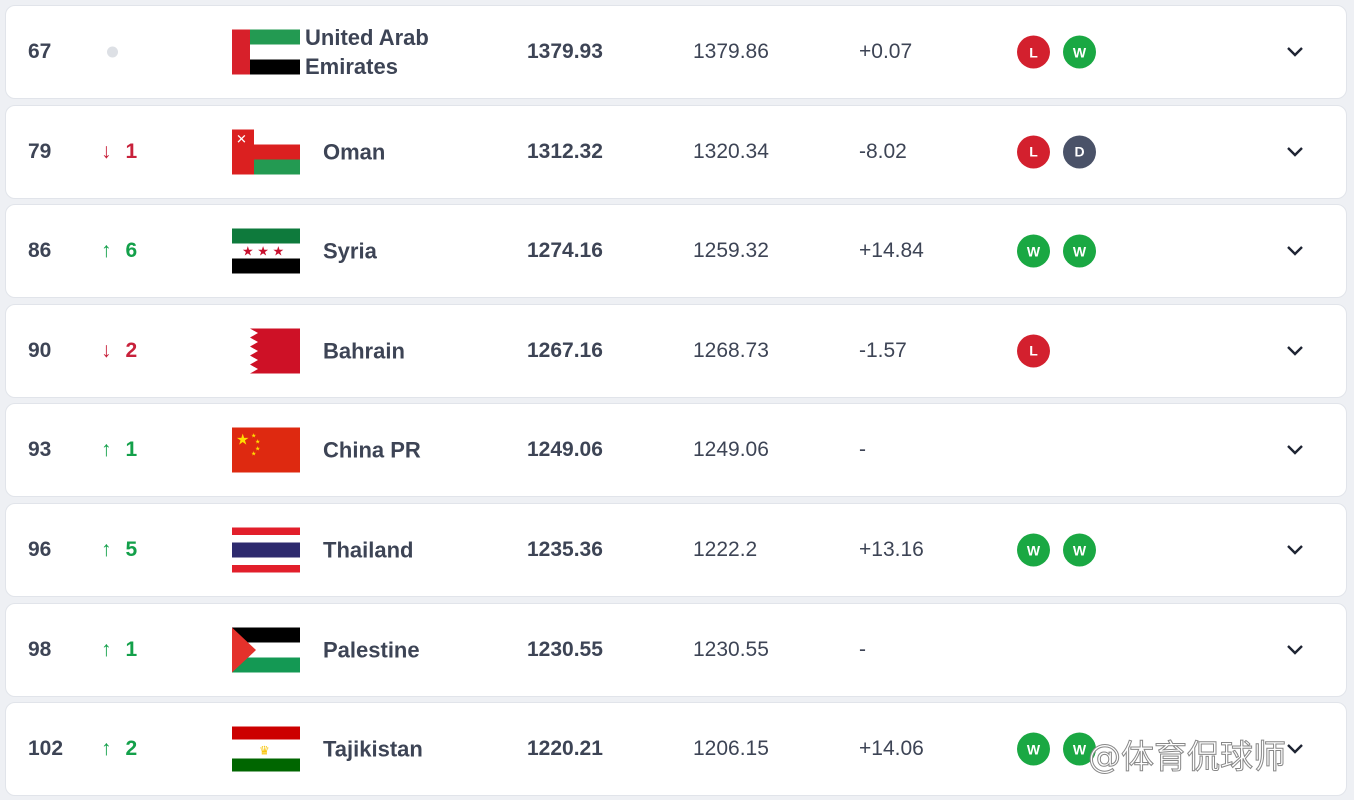  What do you see at coordinates (46, 749) in the screenshot?
I see `rank: 102` at bounding box center [46, 749].